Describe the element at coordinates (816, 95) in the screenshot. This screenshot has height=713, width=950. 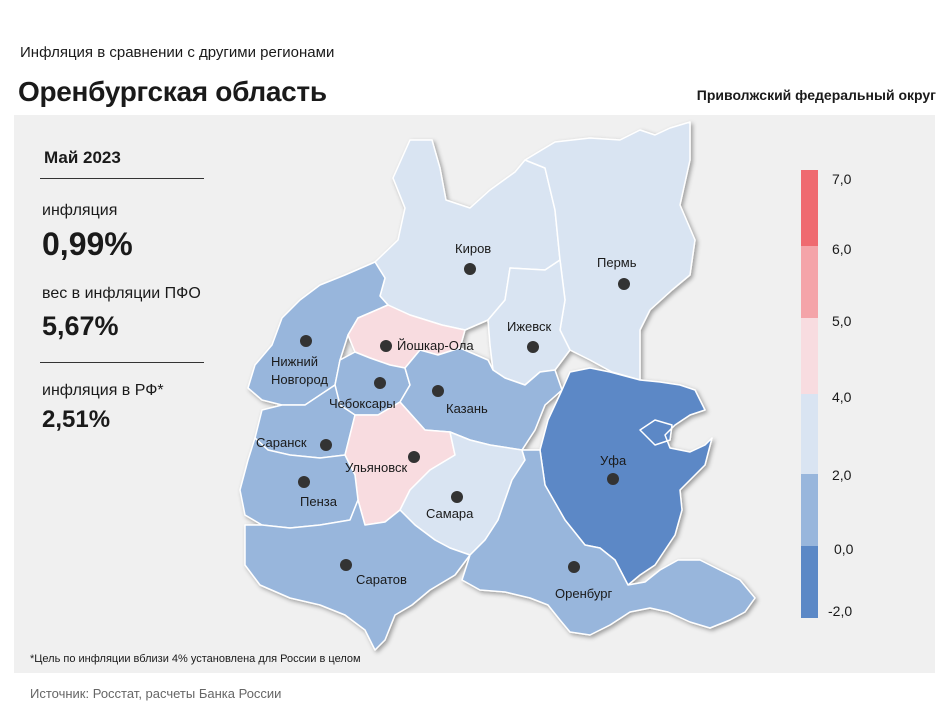
I see `district-label: Приволжский федеральный округ` at that location.